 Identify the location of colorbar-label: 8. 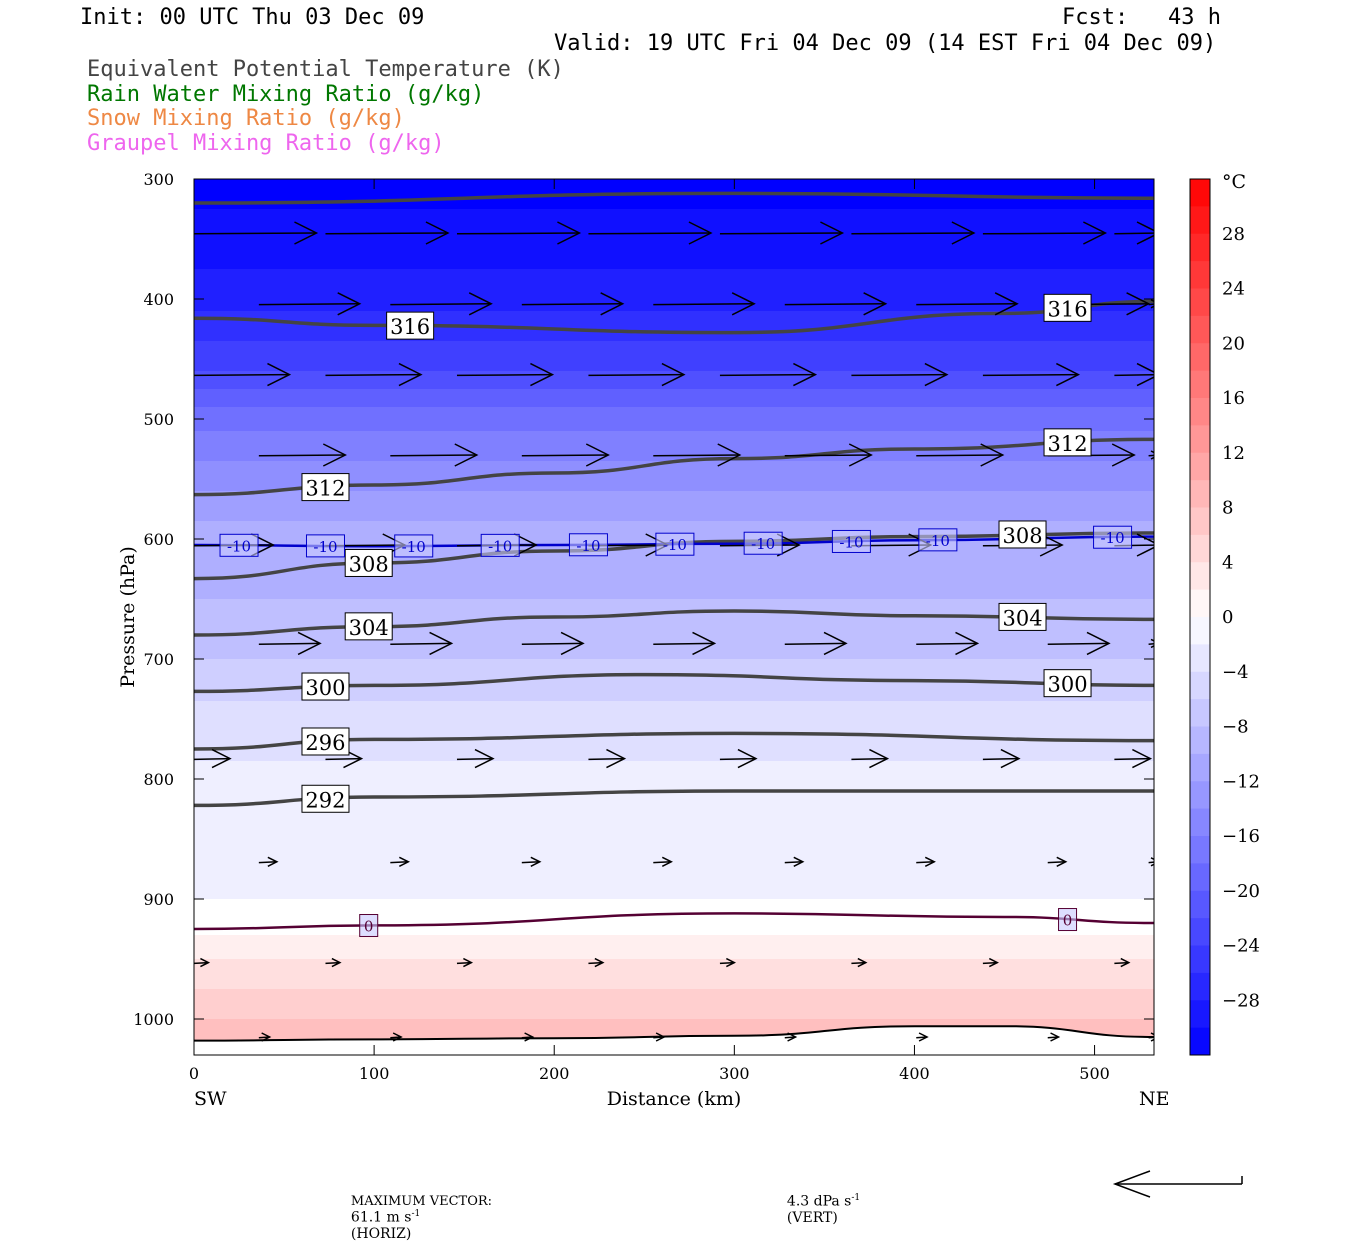
(1227, 508).